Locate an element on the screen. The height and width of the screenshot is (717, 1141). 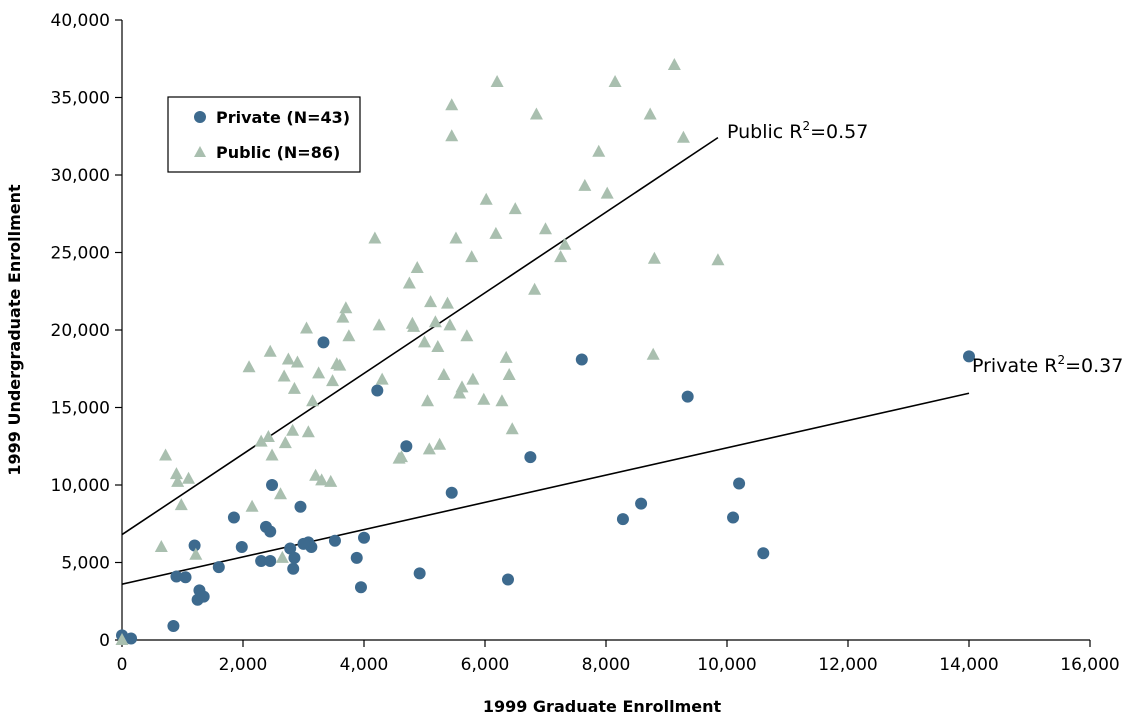
legend-private-label: Private (N=43) is located at coordinates (283, 117).